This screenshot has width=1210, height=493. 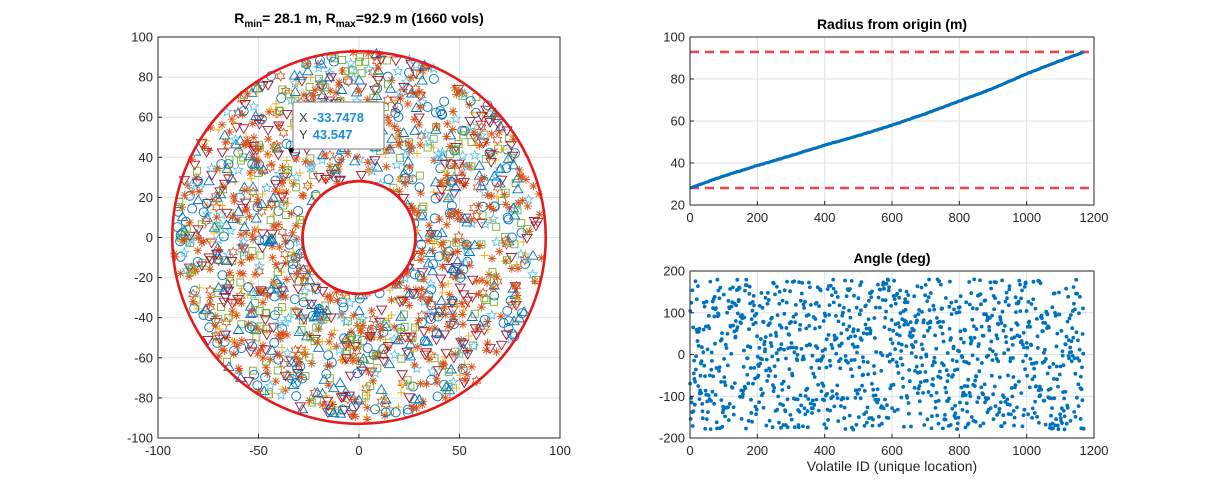 I want to click on angle-y-tick-label: -100, so click(x=672, y=396).